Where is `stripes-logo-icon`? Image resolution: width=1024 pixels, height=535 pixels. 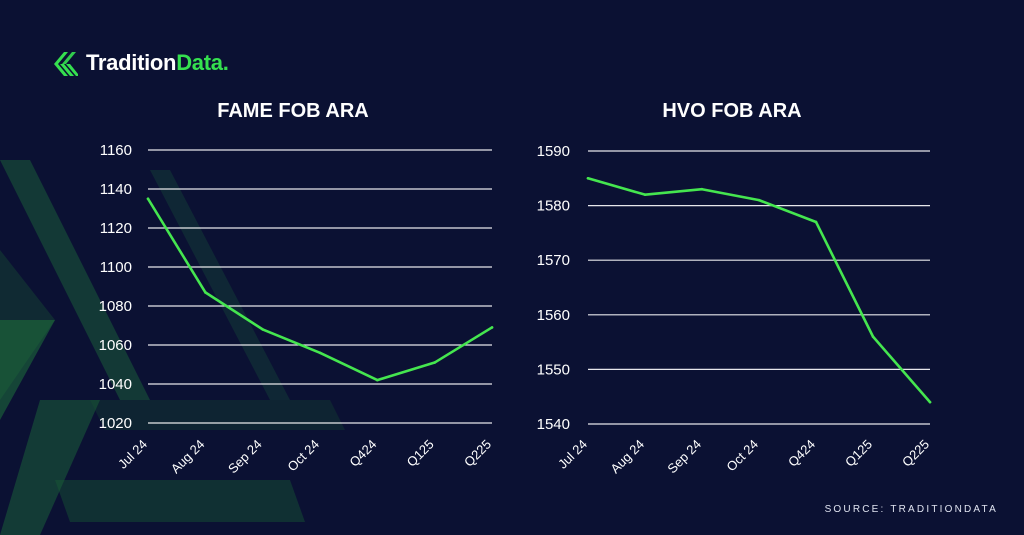 stripes-logo-icon is located at coordinates (66, 64).